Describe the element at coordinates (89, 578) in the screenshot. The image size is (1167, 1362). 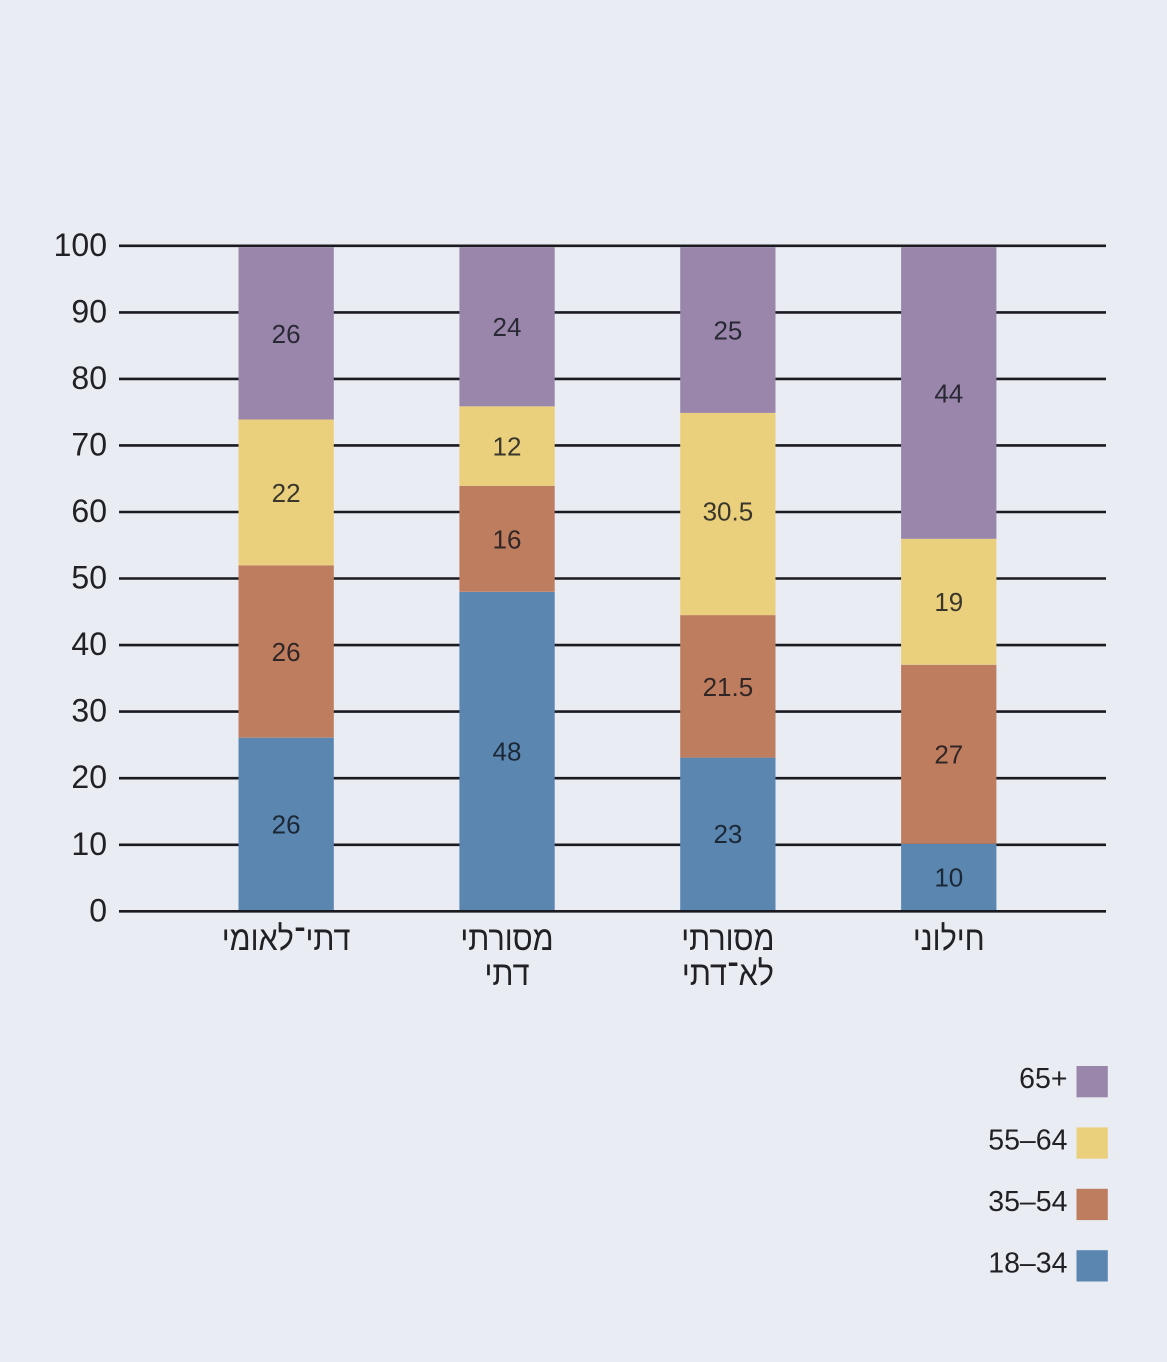
I see `svg-text: 50` at that location.